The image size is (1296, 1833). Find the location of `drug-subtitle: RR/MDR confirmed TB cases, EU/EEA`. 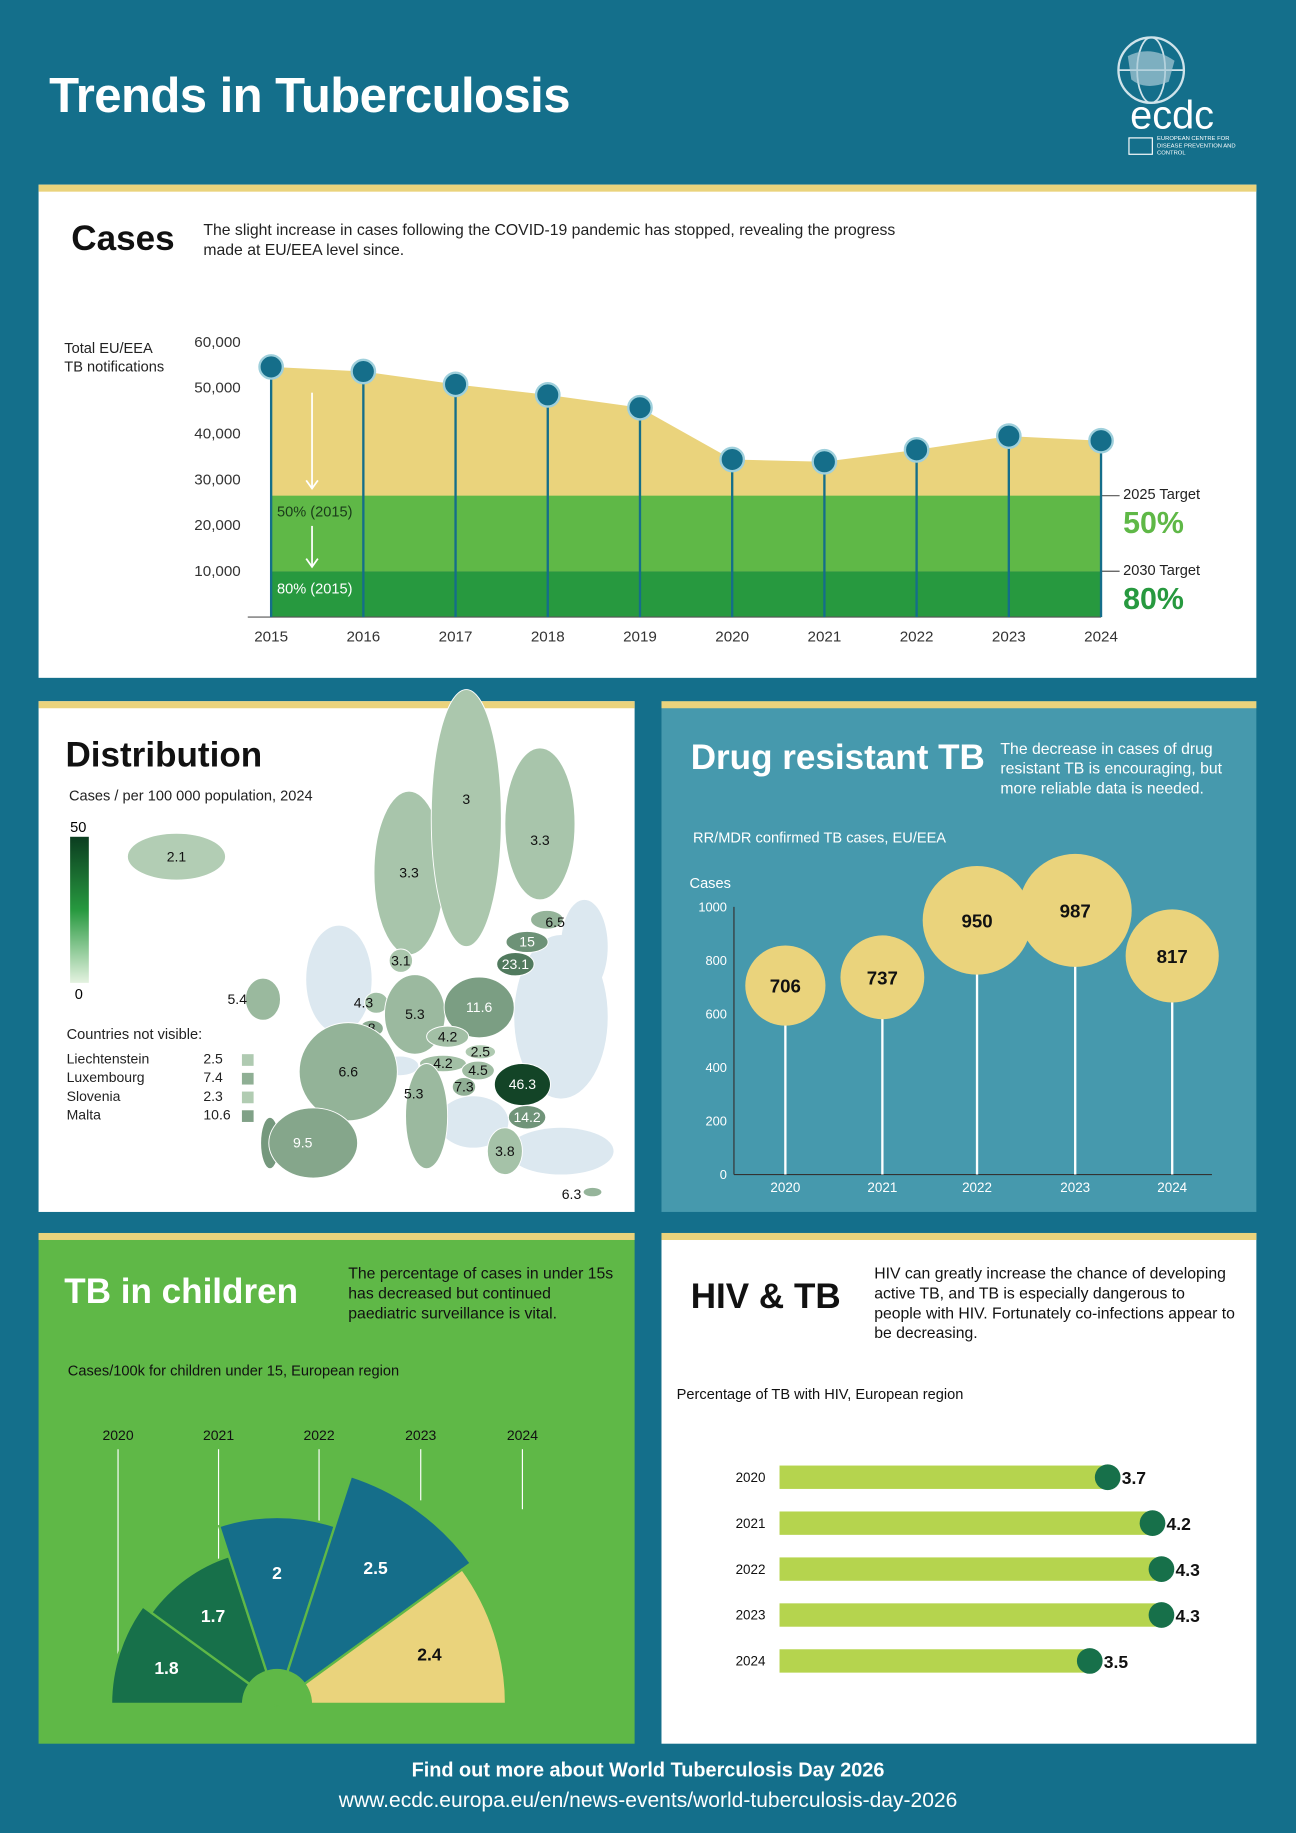

drug-subtitle: RR/MDR confirmed TB cases, EU/EEA is located at coordinates (820, 838).